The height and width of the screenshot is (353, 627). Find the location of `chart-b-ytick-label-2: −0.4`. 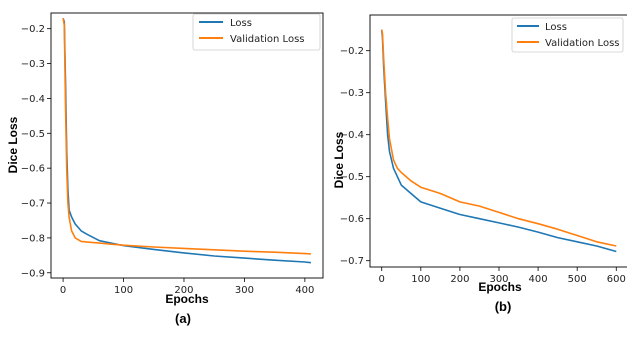

chart-b-ytick-label-2: −0.4 is located at coordinates (352, 135).